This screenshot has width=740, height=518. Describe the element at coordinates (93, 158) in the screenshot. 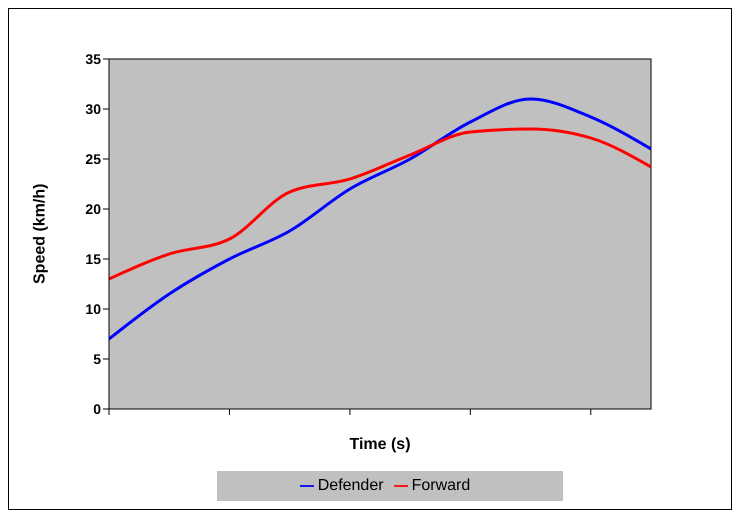

I see `y-tick-label: 25` at that location.